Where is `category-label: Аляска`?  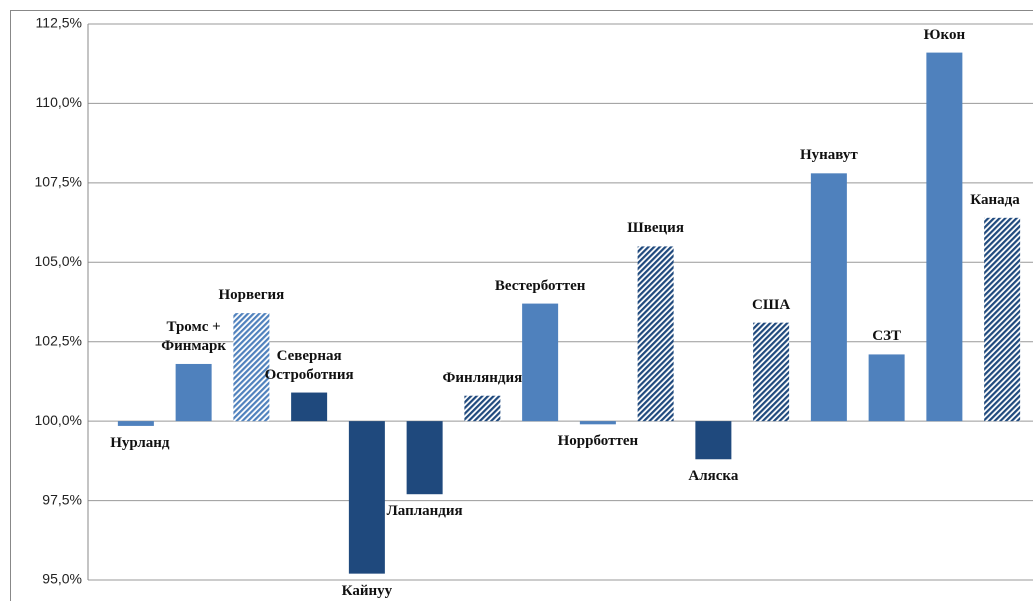
category-label: Аляска is located at coordinates (713, 476).